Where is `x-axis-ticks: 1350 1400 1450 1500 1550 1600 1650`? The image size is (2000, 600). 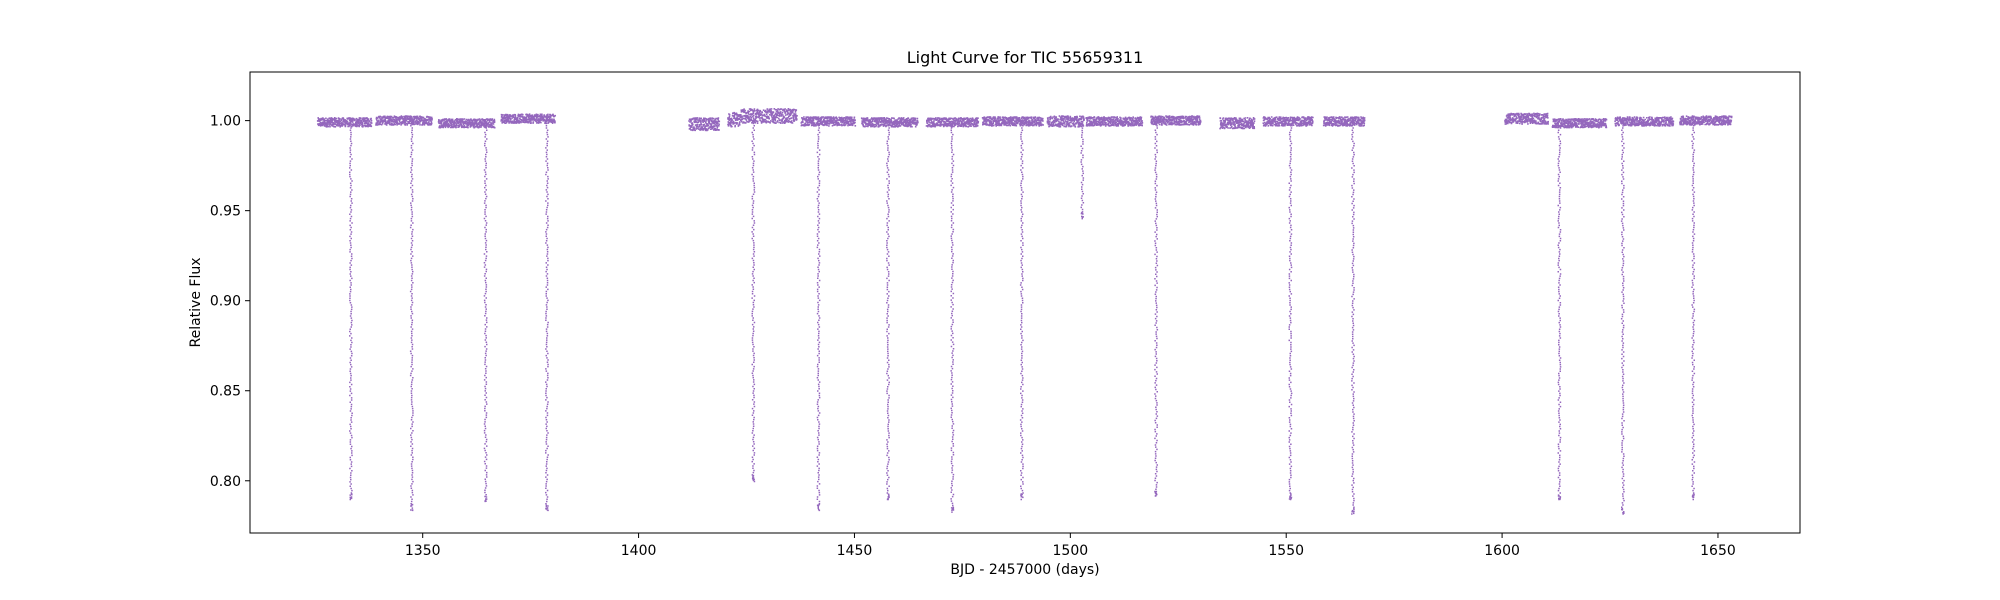 x-axis-ticks: 1350 1400 1450 1500 1550 1600 1650 is located at coordinates (1070, 546).